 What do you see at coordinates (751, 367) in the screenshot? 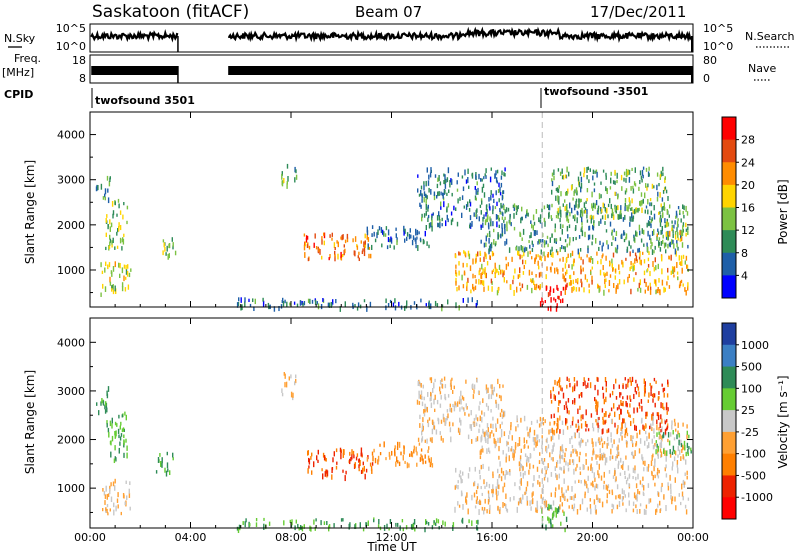
I see `colorbar-tick-label: 500` at bounding box center [751, 367].